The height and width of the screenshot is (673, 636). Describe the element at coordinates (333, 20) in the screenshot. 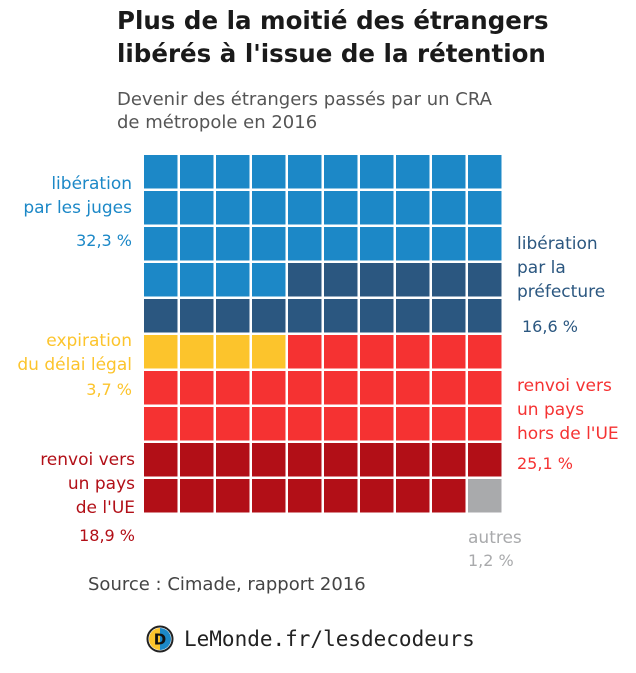

I see `chart-title-line-1: Plus de la moitié des étrangers` at that location.